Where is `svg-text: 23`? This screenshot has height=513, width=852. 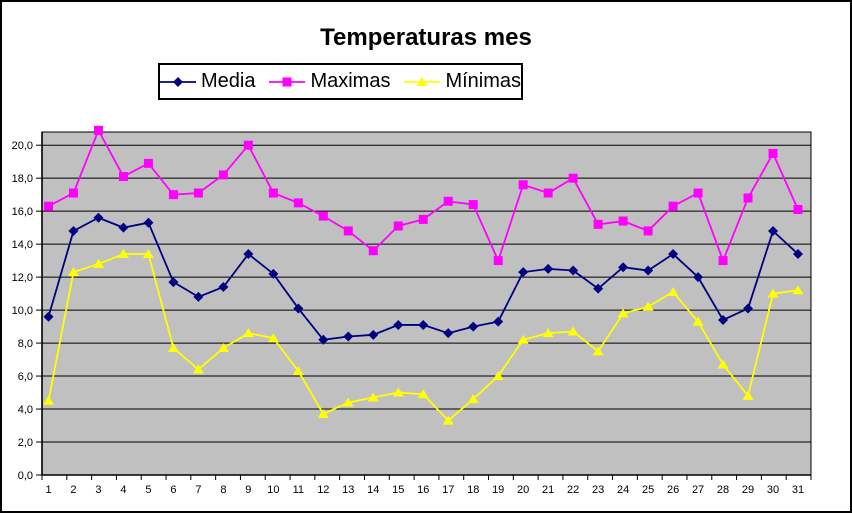
svg-text: 23 is located at coordinates (598, 490).